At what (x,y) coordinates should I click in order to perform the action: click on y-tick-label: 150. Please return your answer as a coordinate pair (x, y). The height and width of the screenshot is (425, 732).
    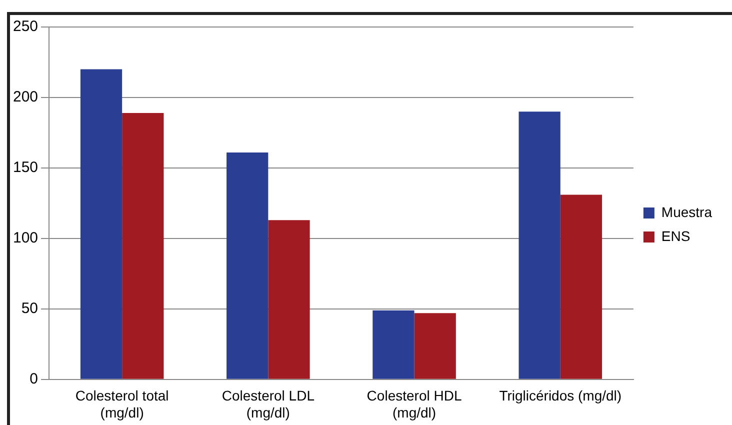
    Looking at the image, I should click on (25, 167).